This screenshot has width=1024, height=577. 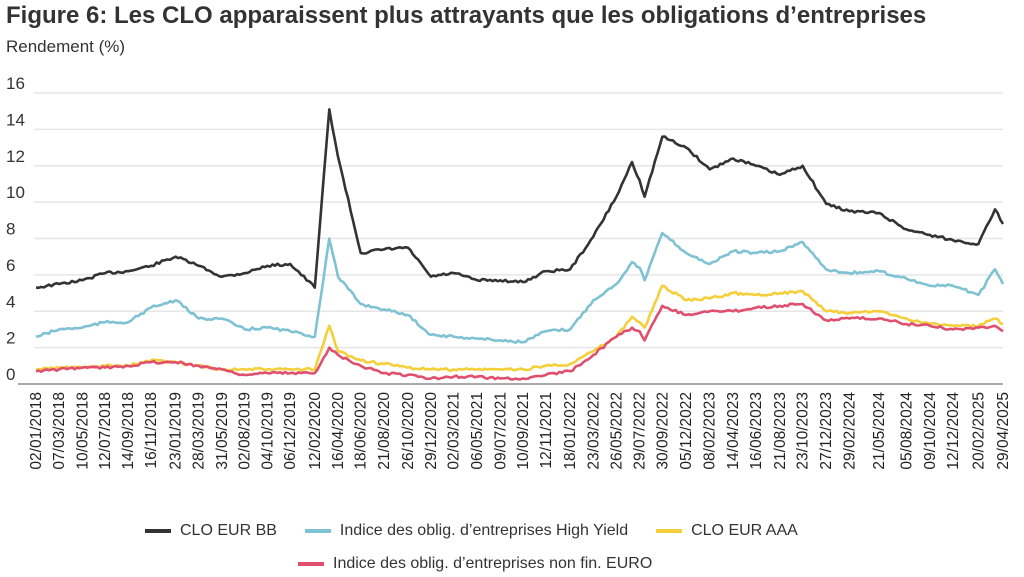 I want to click on legend-item-clo-aaa: CLO EUR AAA, so click(x=727, y=531).